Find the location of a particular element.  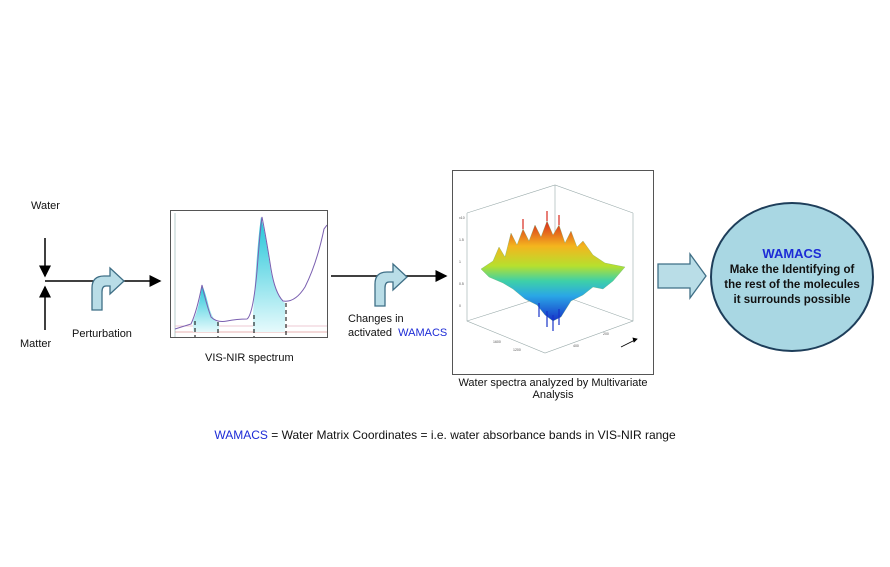

spectrum-line is located at coordinates (250, 273).